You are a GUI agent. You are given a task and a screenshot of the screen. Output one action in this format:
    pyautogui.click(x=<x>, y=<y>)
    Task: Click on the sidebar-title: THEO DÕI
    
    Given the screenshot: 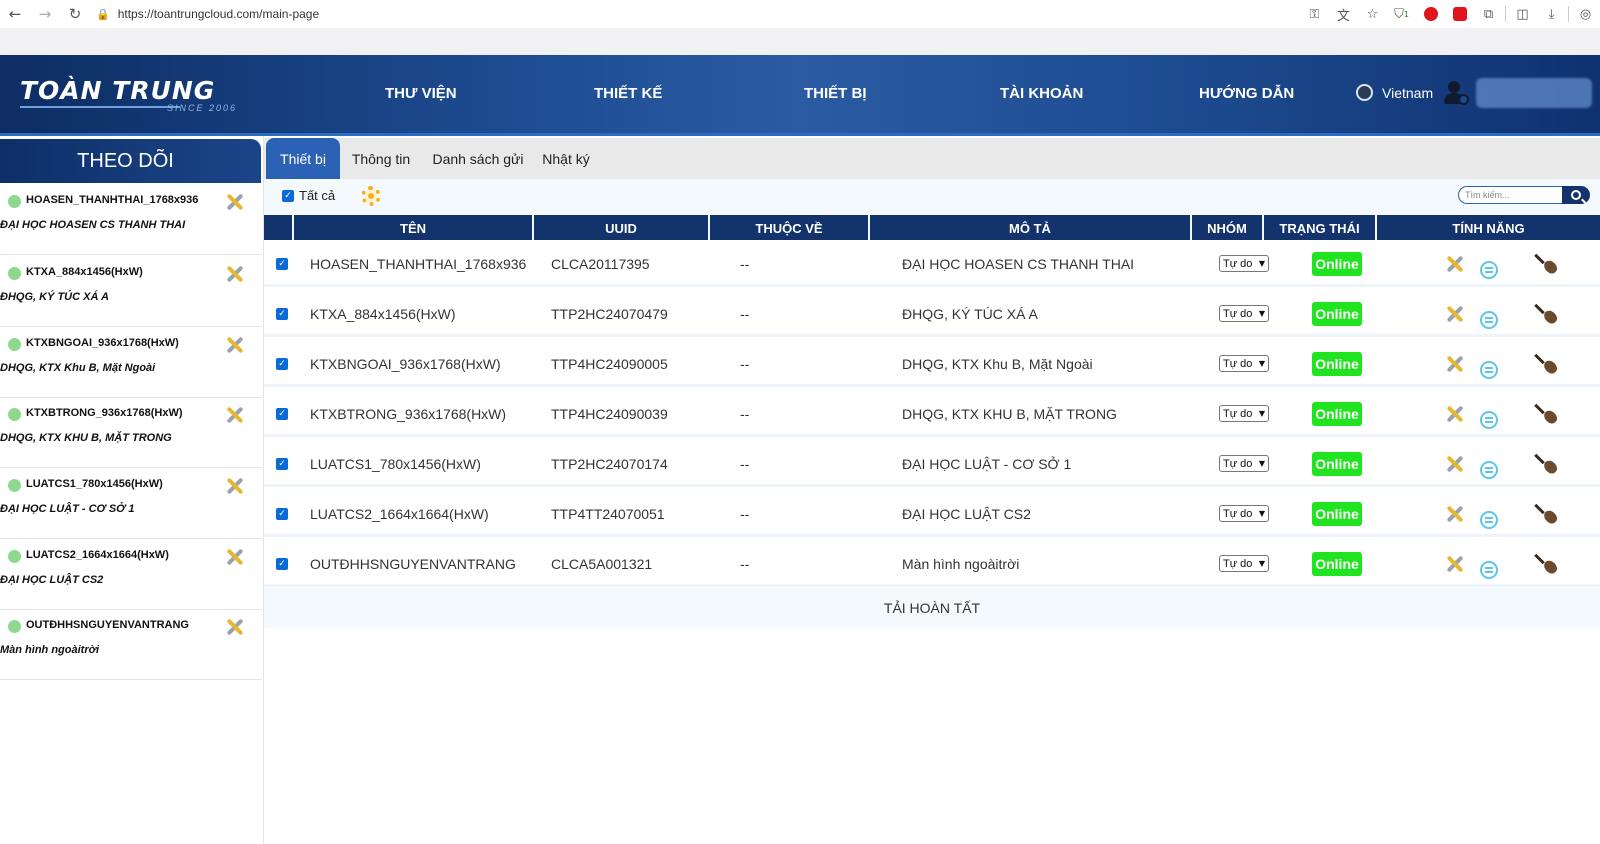 What is the action you would take?
    pyautogui.click(x=130, y=161)
    